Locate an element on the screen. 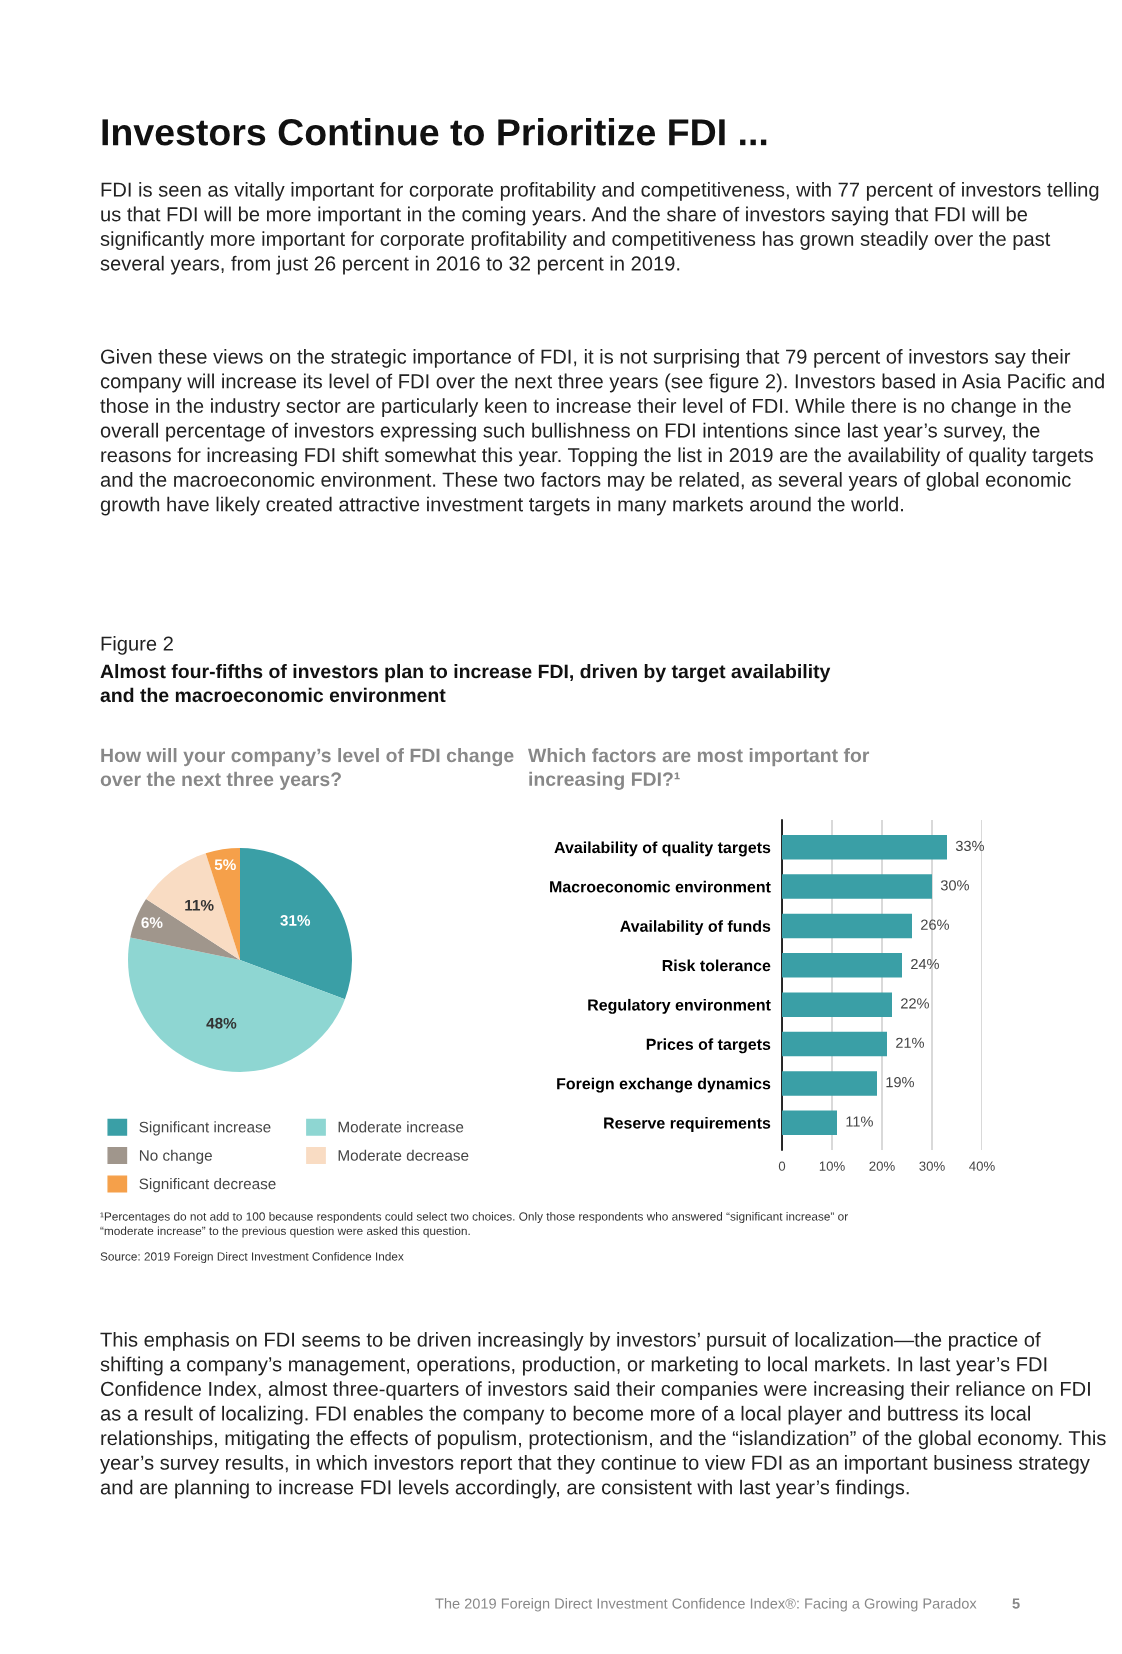 The width and height of the screenshot is (1122, 1654). text: This emphasis on FDI seems to be driven increasingly by investors’ pursuit of localization—the practice of shifting a company’s management, operations, production, or marketing to local markets. In last year’s FDI Confidence Index, almost three-quarters of investors said their companies were increasing their reliance on FDI as a result of localizing. FDI enables the company to become more of a local player and buttress its local relationships, mitigating the effects of populism, protectionism, and the “islandization” of the global economy. This year’s survey results, in which investors report that they continue to view FDI as an important business strategy and are planning to increase FDI levels accordingly, are consistent with last year’s findings. is located at coordinates (603, 1415).